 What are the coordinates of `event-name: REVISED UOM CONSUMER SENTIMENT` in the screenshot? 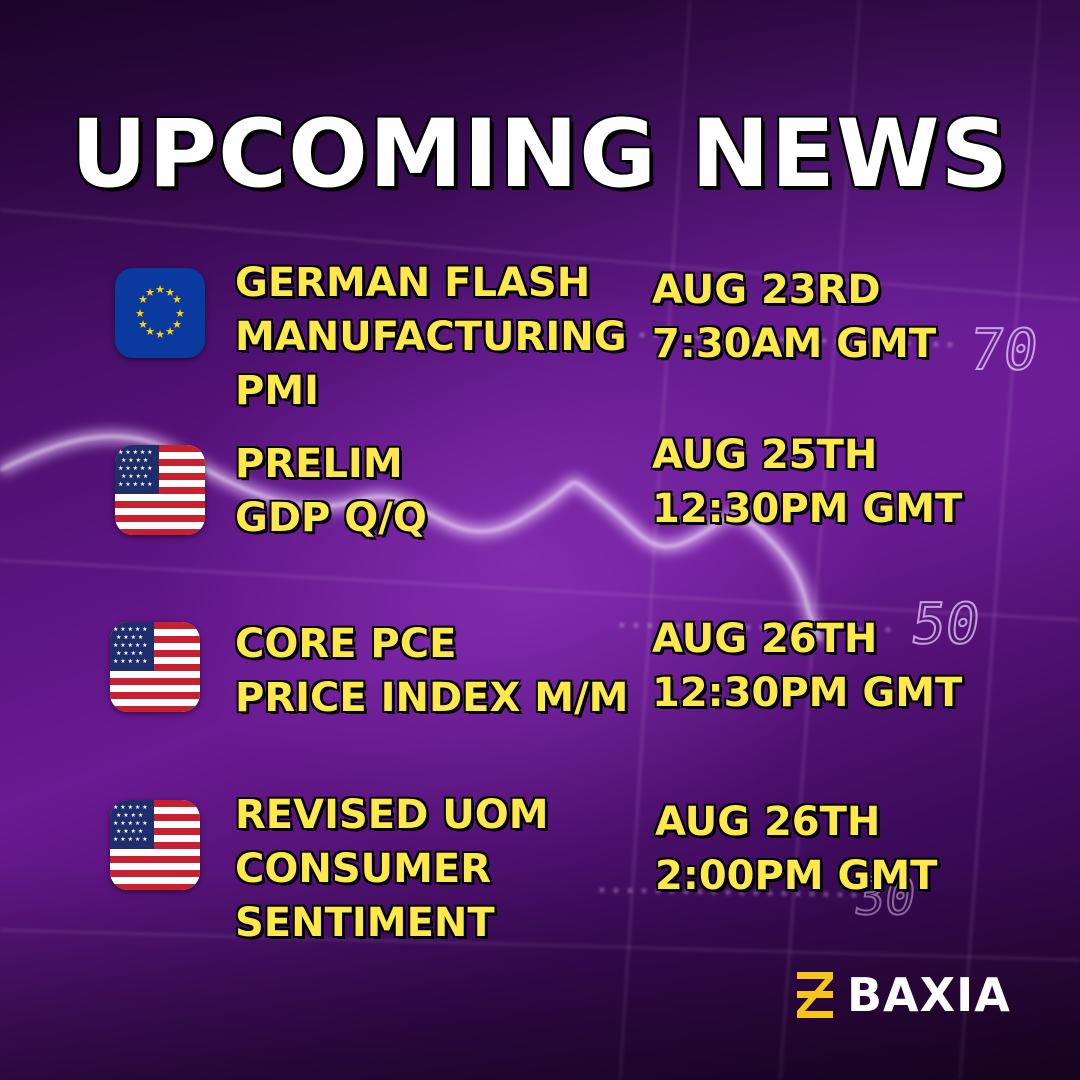 It's located at (392, 869).